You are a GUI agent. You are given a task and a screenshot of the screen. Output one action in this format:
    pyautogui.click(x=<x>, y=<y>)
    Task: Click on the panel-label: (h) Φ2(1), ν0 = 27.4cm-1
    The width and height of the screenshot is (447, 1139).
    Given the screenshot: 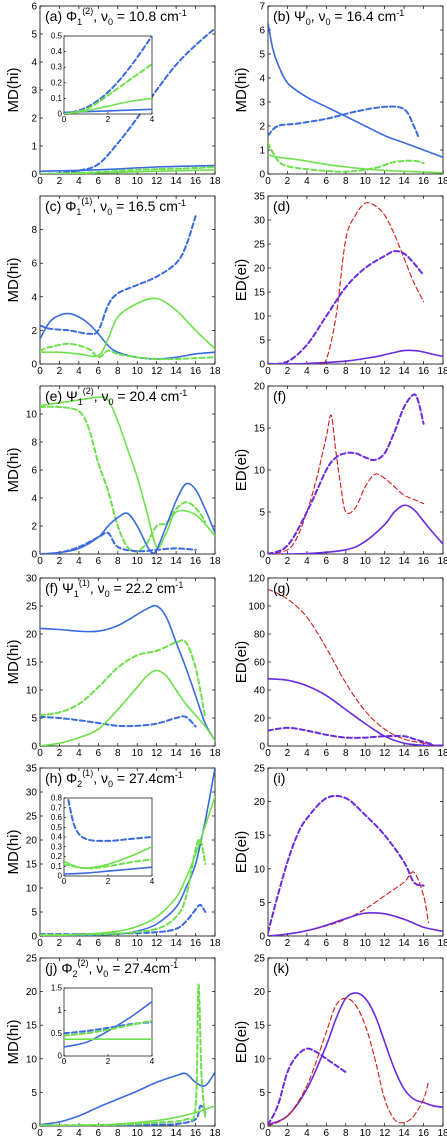 What is the action you would take?
    pyautogui.click(x=114, y=778)
    